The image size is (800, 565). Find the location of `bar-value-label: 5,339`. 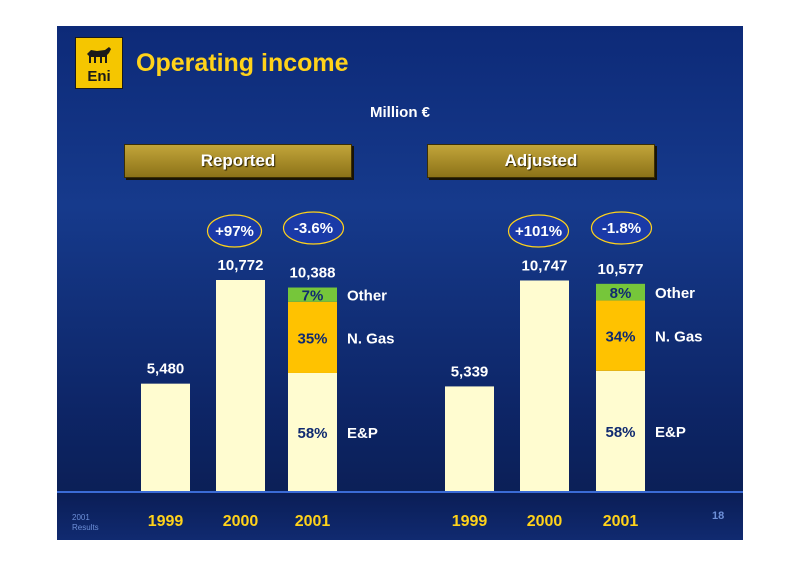

bar-value-label: 5,339 is located at coordinates (470, 371).